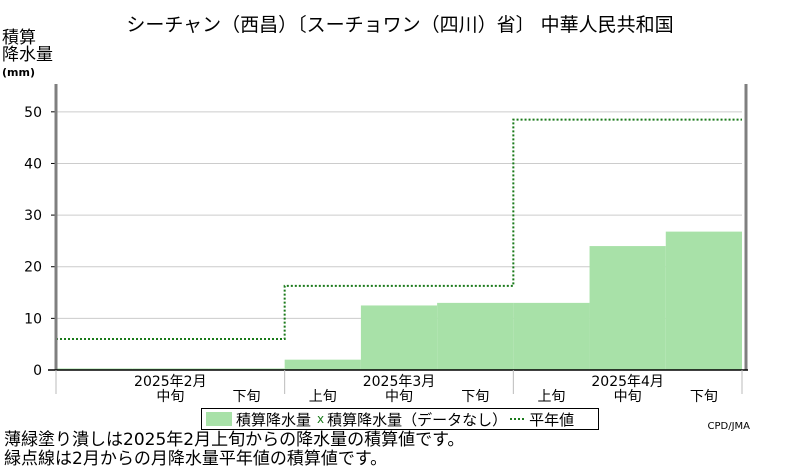 Image resolution: width=800 pixels, height=470 pixels. I want to click on y-tick-label-0: 0, so click(37, 371).